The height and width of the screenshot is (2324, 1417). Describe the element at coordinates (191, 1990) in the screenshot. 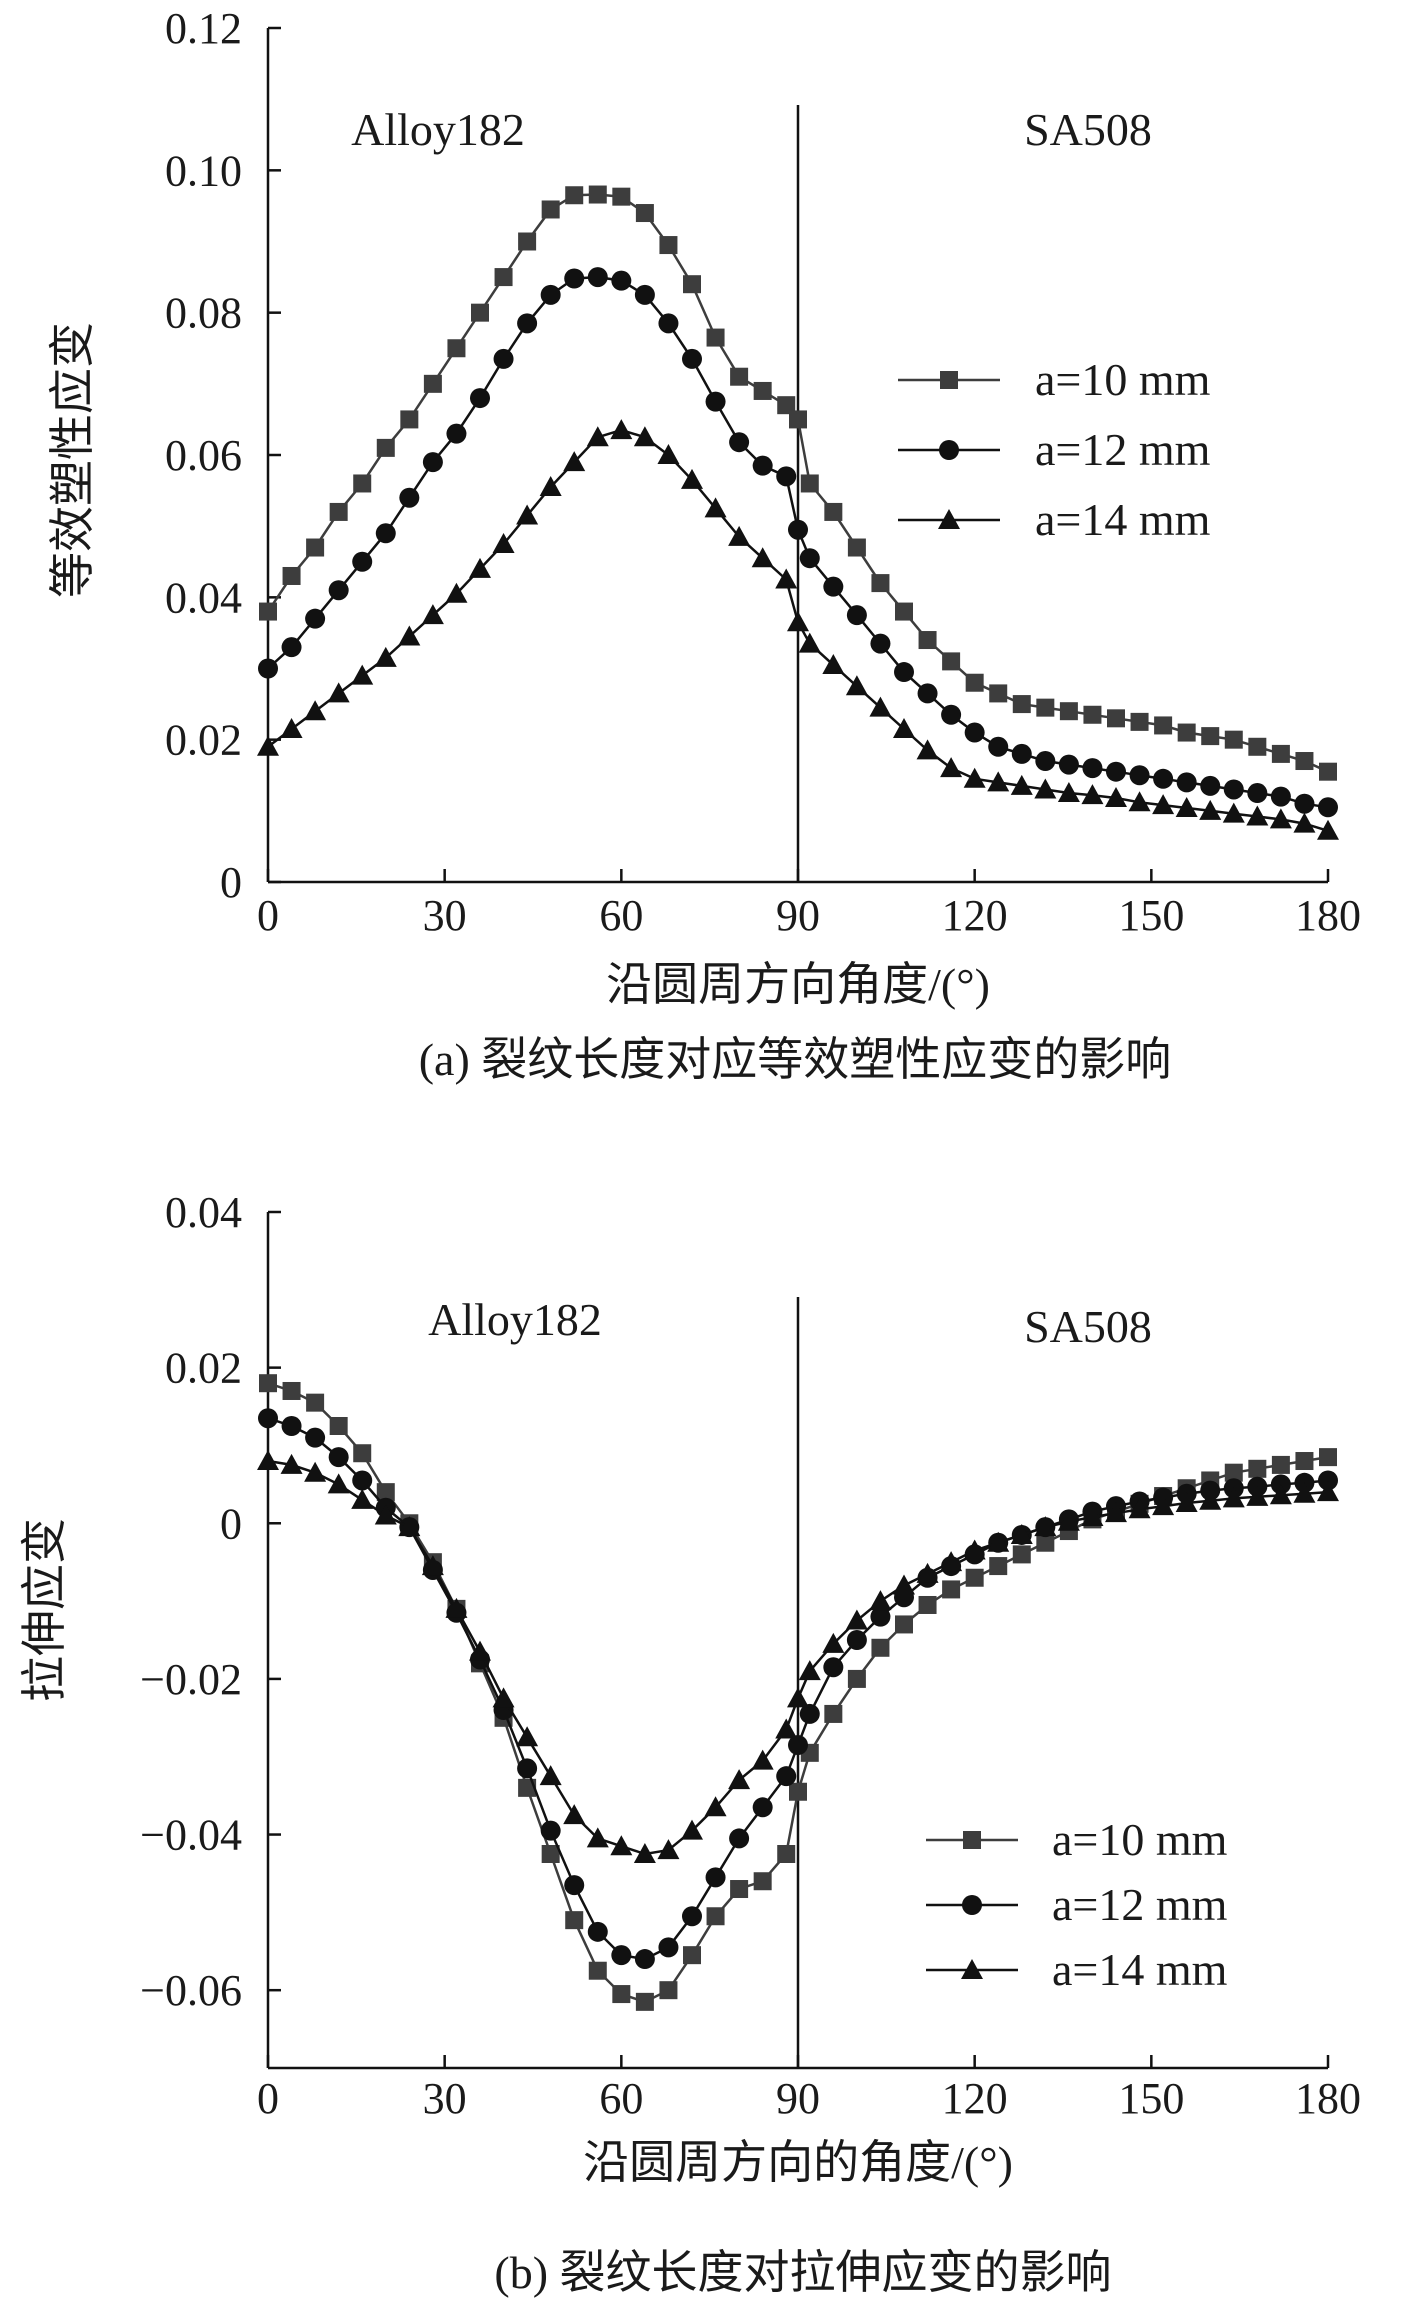

I see `y-tick-label: −0.06` at that location.